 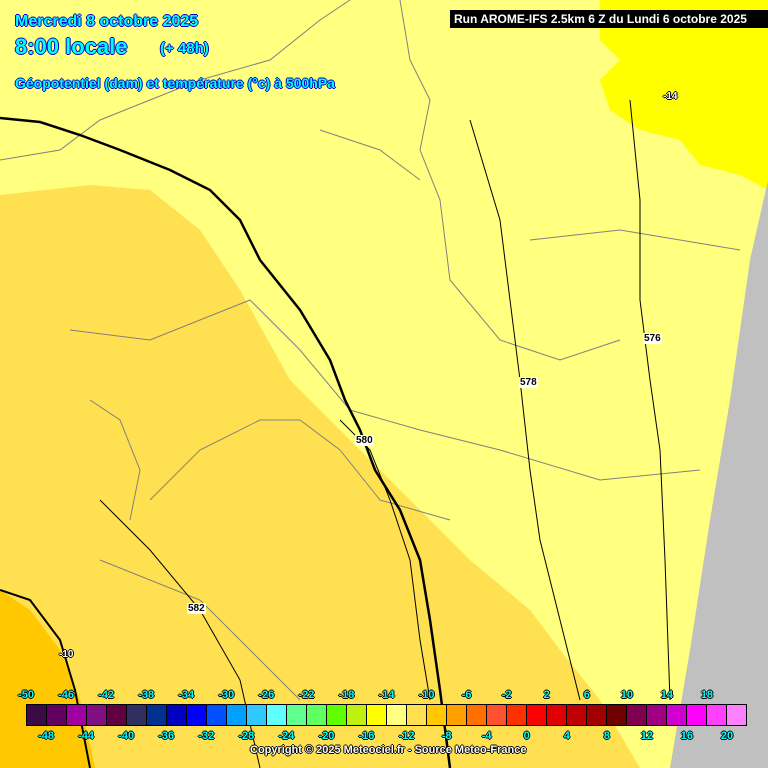 What do you see at coordinates (66, 695) in the screenshot?
I see `legend-label-top: -46` at bounding box center [66, 695].